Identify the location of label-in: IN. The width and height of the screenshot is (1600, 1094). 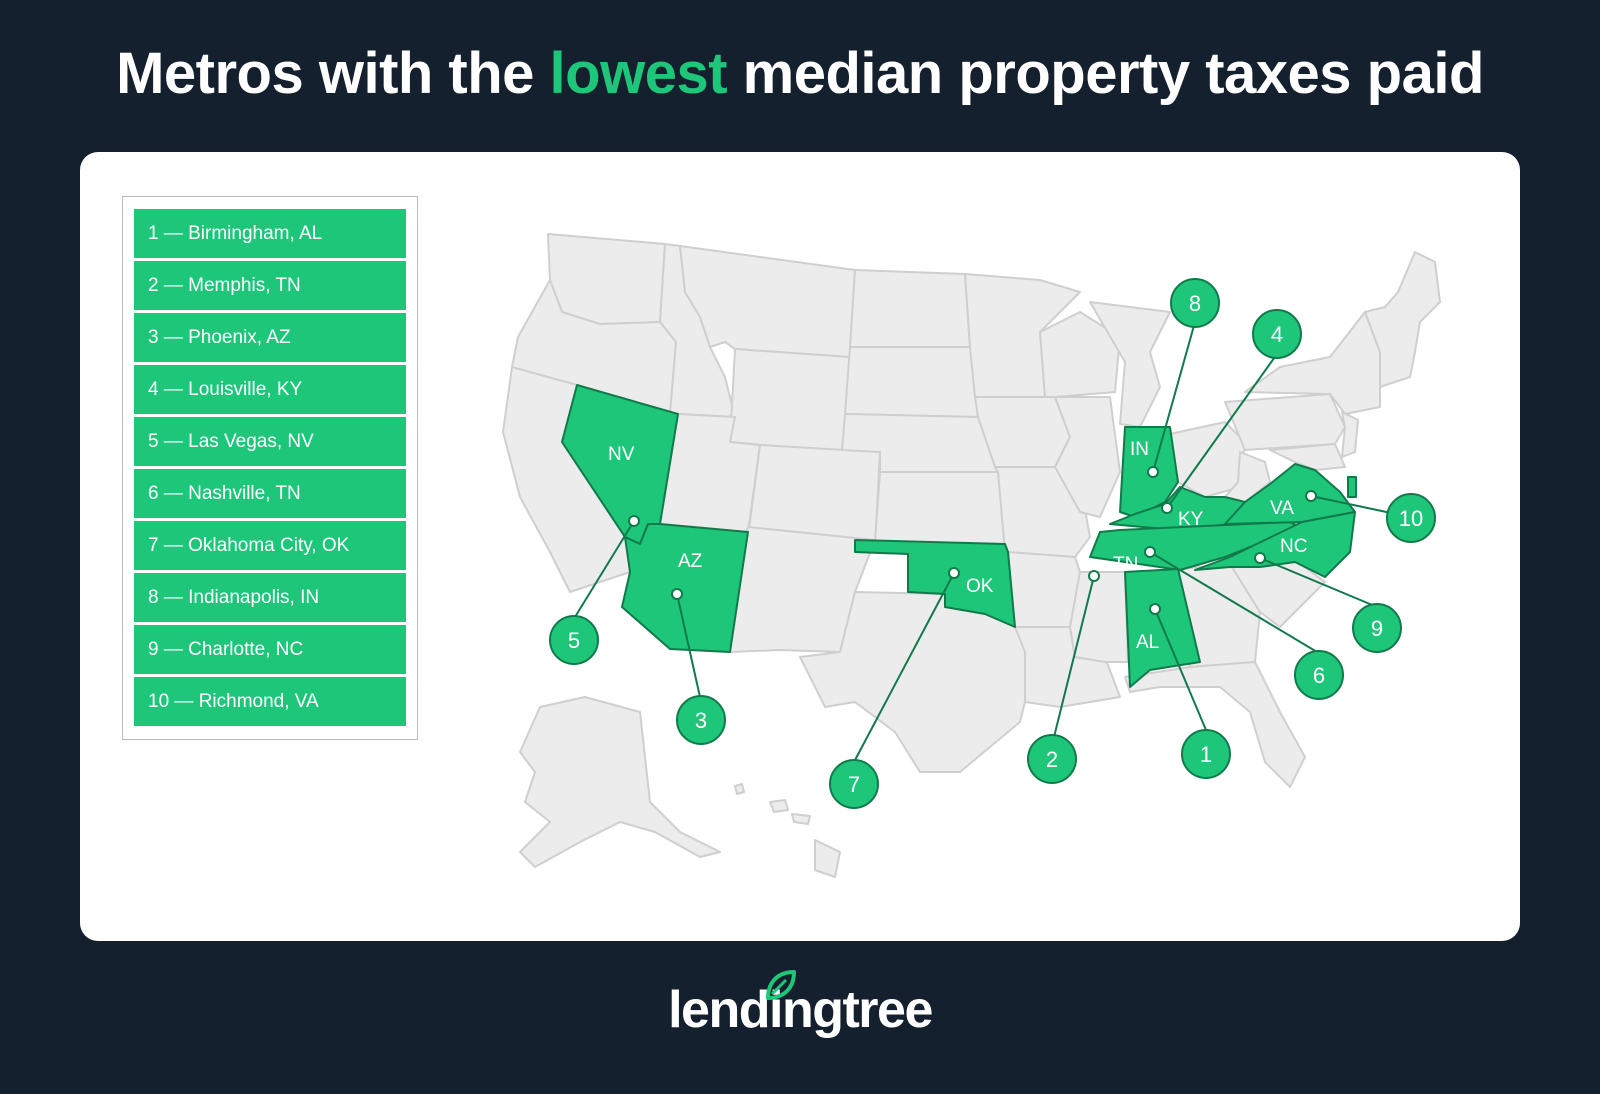
(1139, 449).